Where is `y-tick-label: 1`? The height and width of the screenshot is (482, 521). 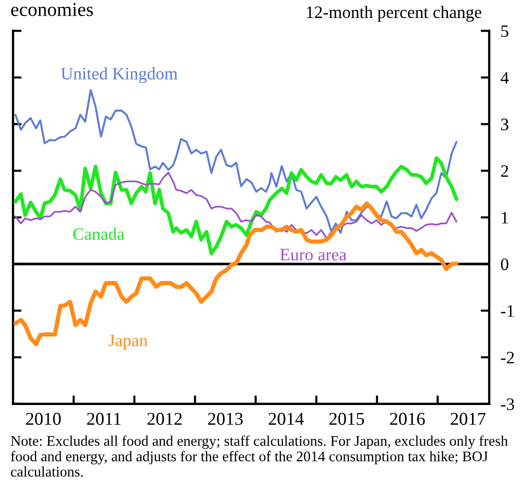
y-tick-label: 1 is located at coordinates (505, 218).